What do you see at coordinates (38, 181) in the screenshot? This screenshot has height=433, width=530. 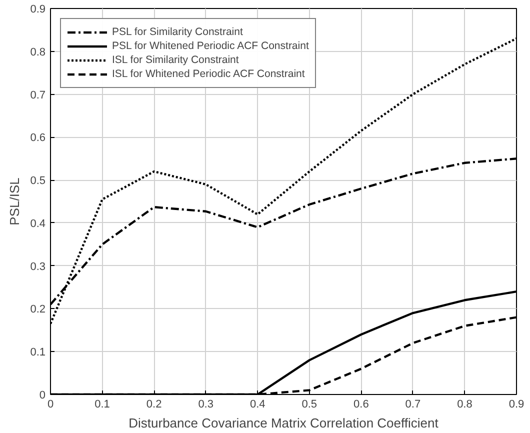 I see `y-tick-label: 0.5` at bounding box center [38, 181].